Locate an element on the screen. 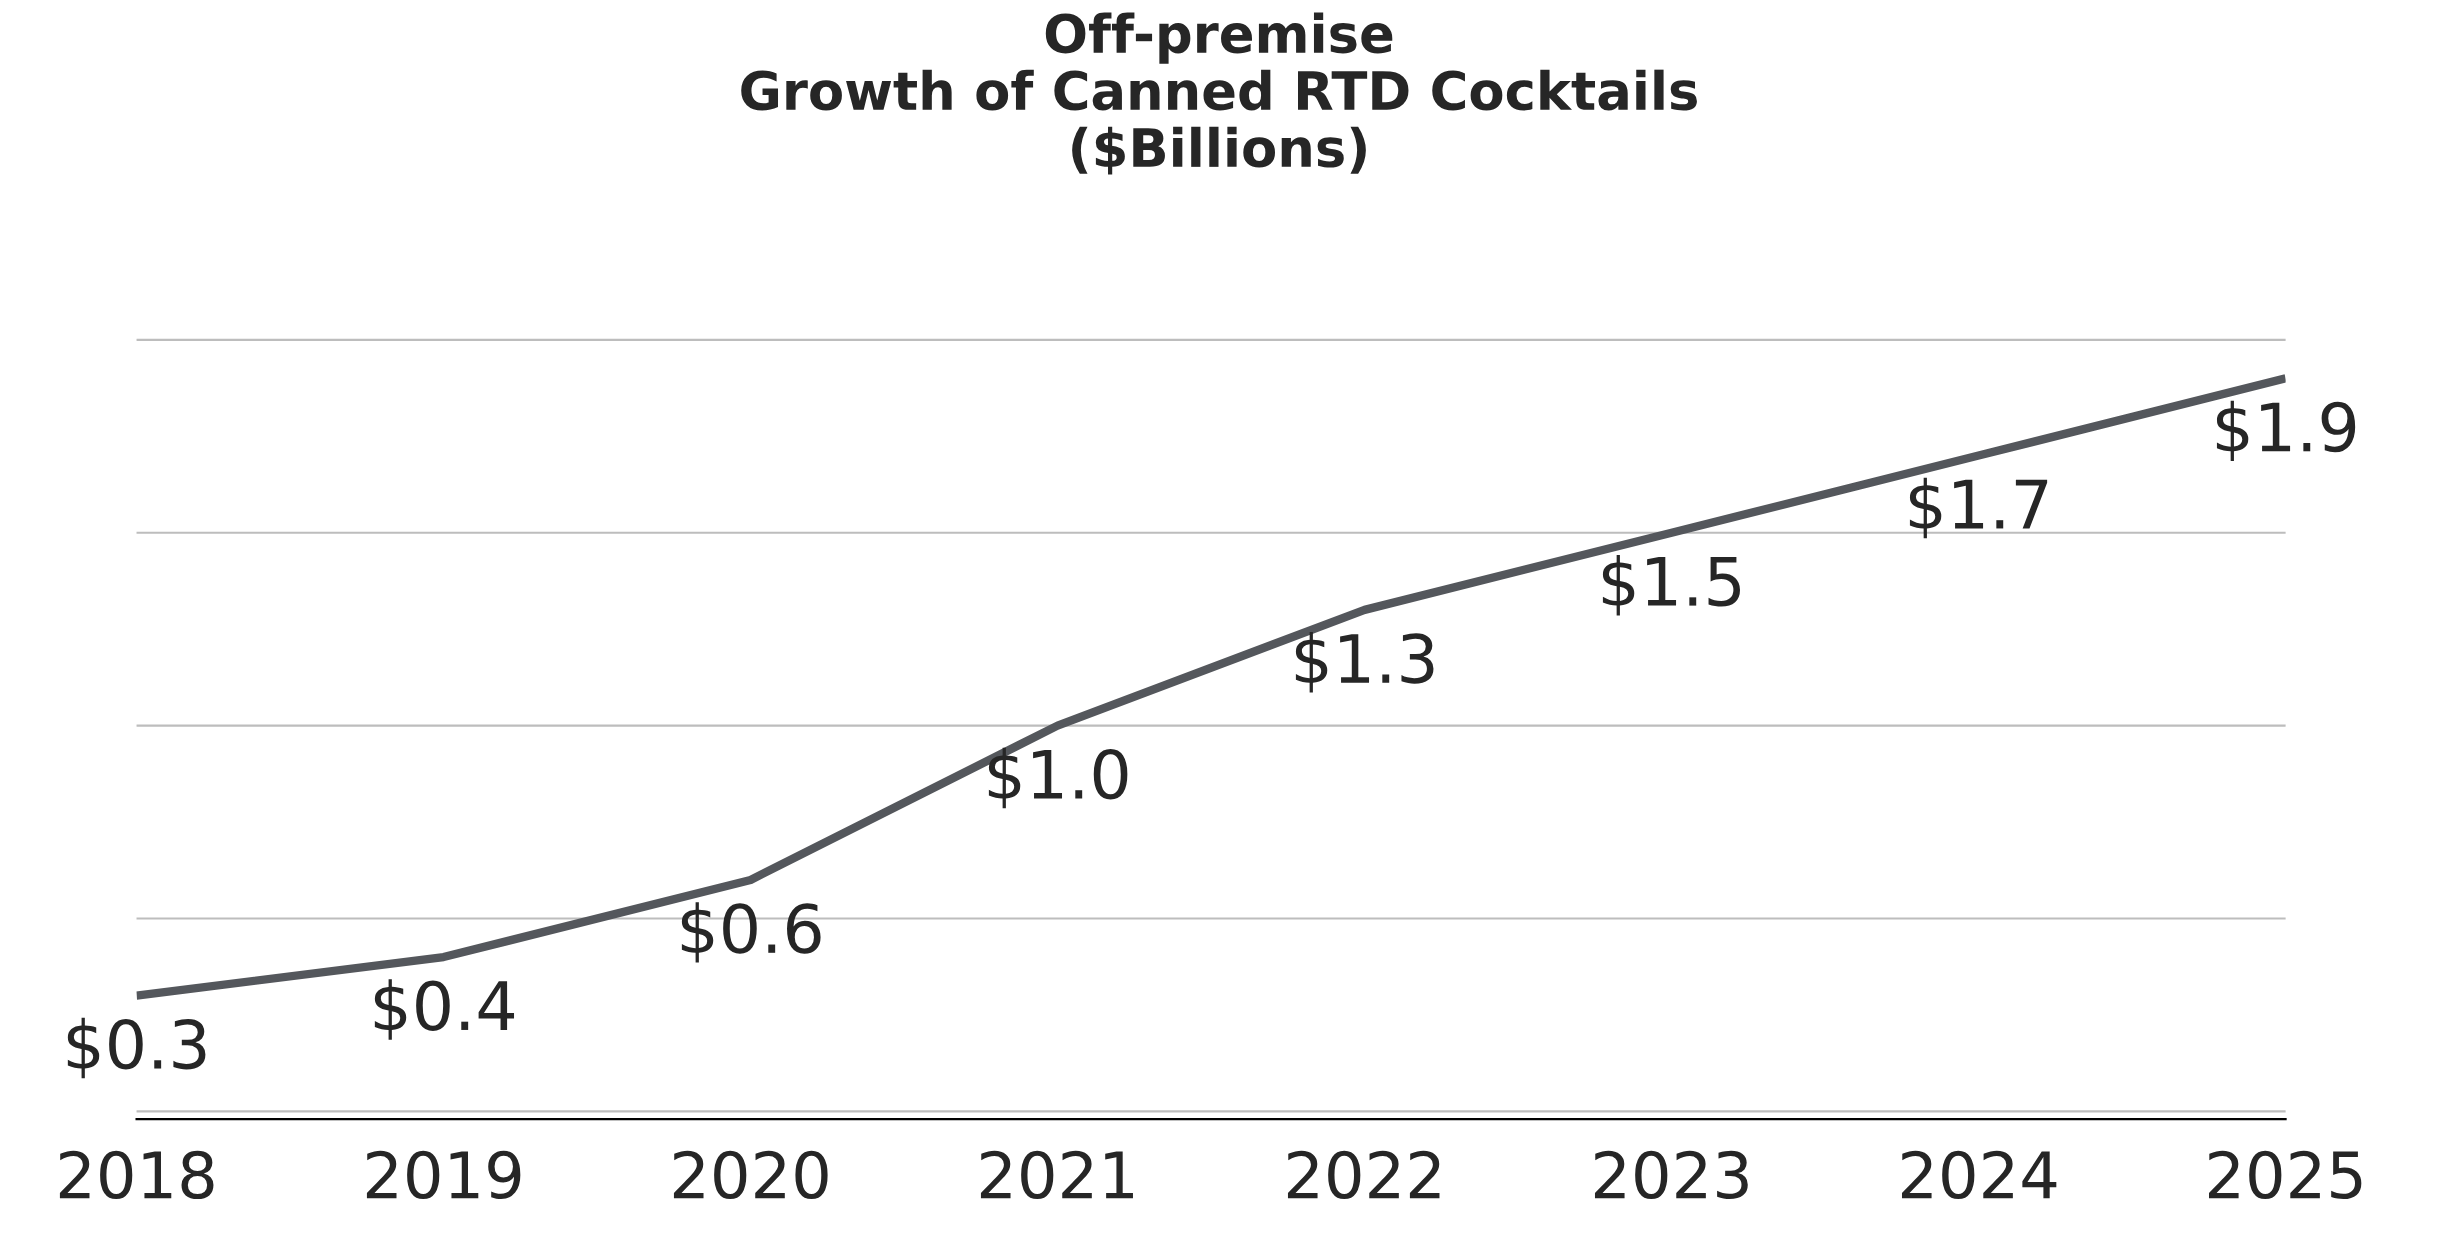 The image size is (2438, 1256). data-label: $0.3 is located at coordinates (136, 1048).